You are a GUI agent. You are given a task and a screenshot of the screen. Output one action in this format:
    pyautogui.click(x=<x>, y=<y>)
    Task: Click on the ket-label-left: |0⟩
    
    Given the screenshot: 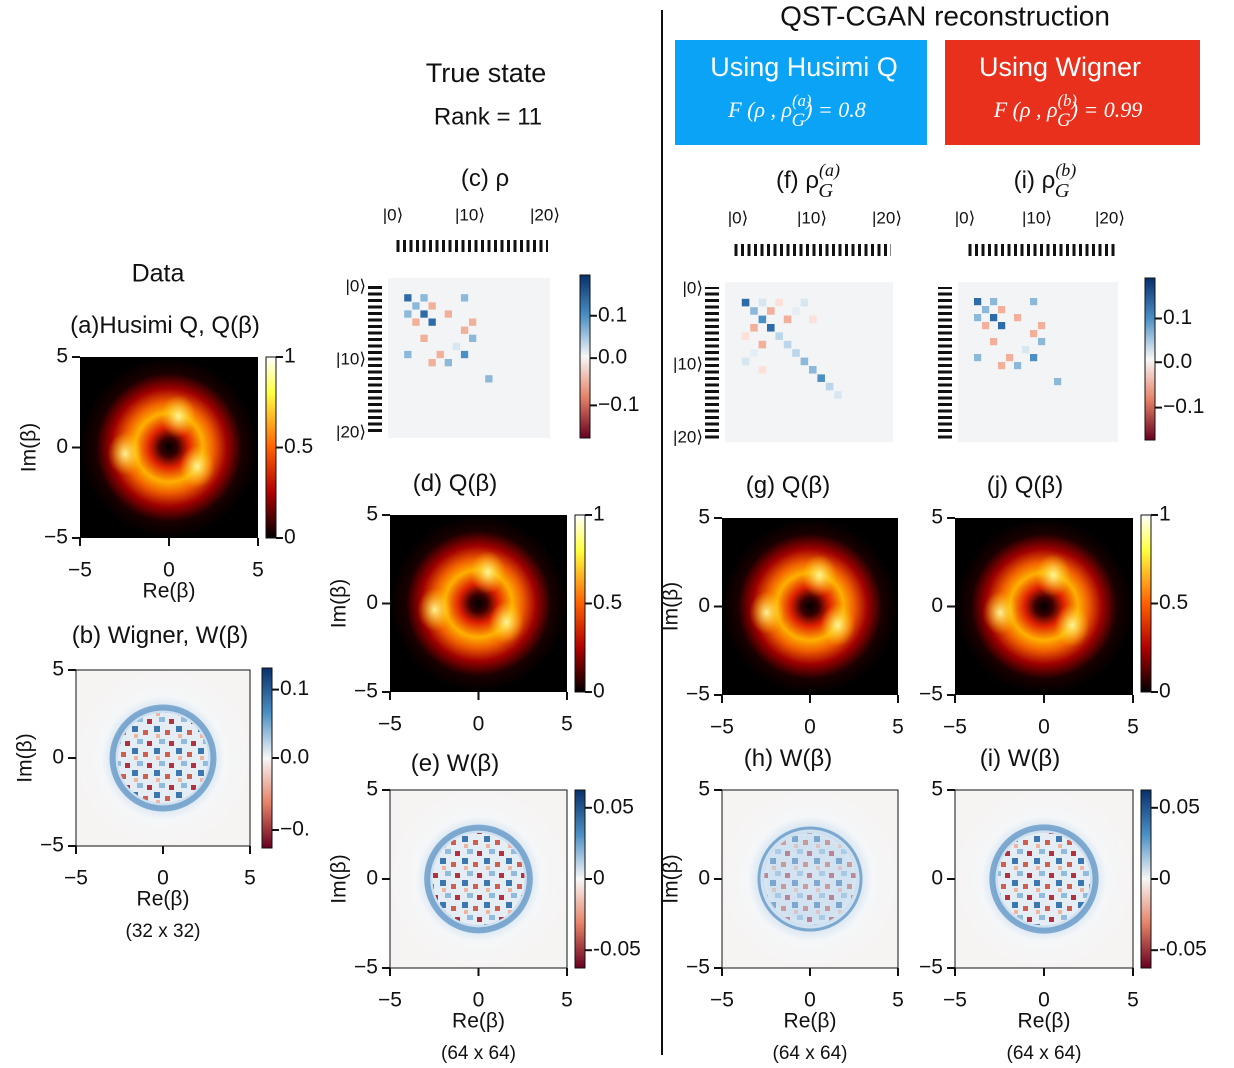 What is the action you would take?
    pyautogui.click(x=355, y=285)
    